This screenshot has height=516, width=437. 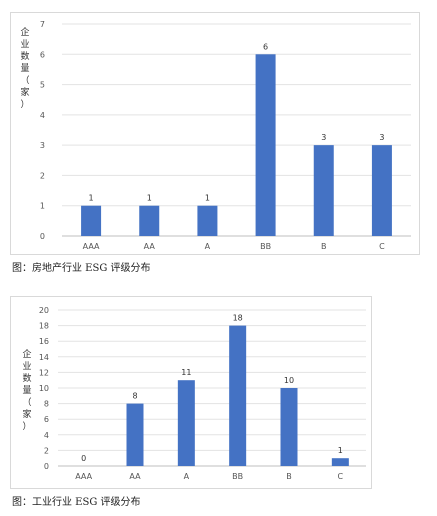 What do you see at coordinates (46, 404) in the screenshot?
I see `y-tick-label: 8` at bounding box center [46, 404].